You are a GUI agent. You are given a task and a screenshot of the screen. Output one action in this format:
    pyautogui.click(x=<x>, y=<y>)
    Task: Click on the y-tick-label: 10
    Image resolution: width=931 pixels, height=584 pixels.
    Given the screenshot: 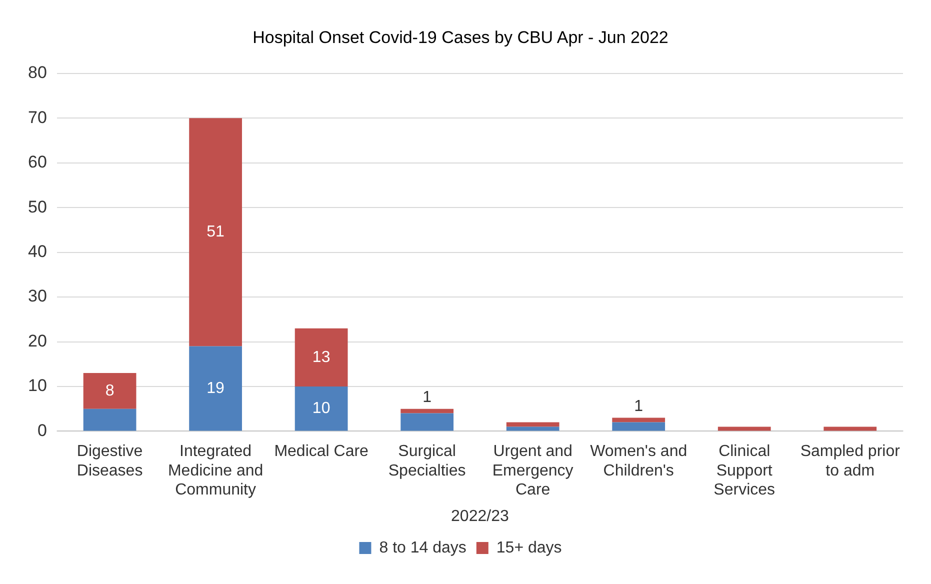 What is the action you would take?
    pyautogui.click(x=37, y=386)
    